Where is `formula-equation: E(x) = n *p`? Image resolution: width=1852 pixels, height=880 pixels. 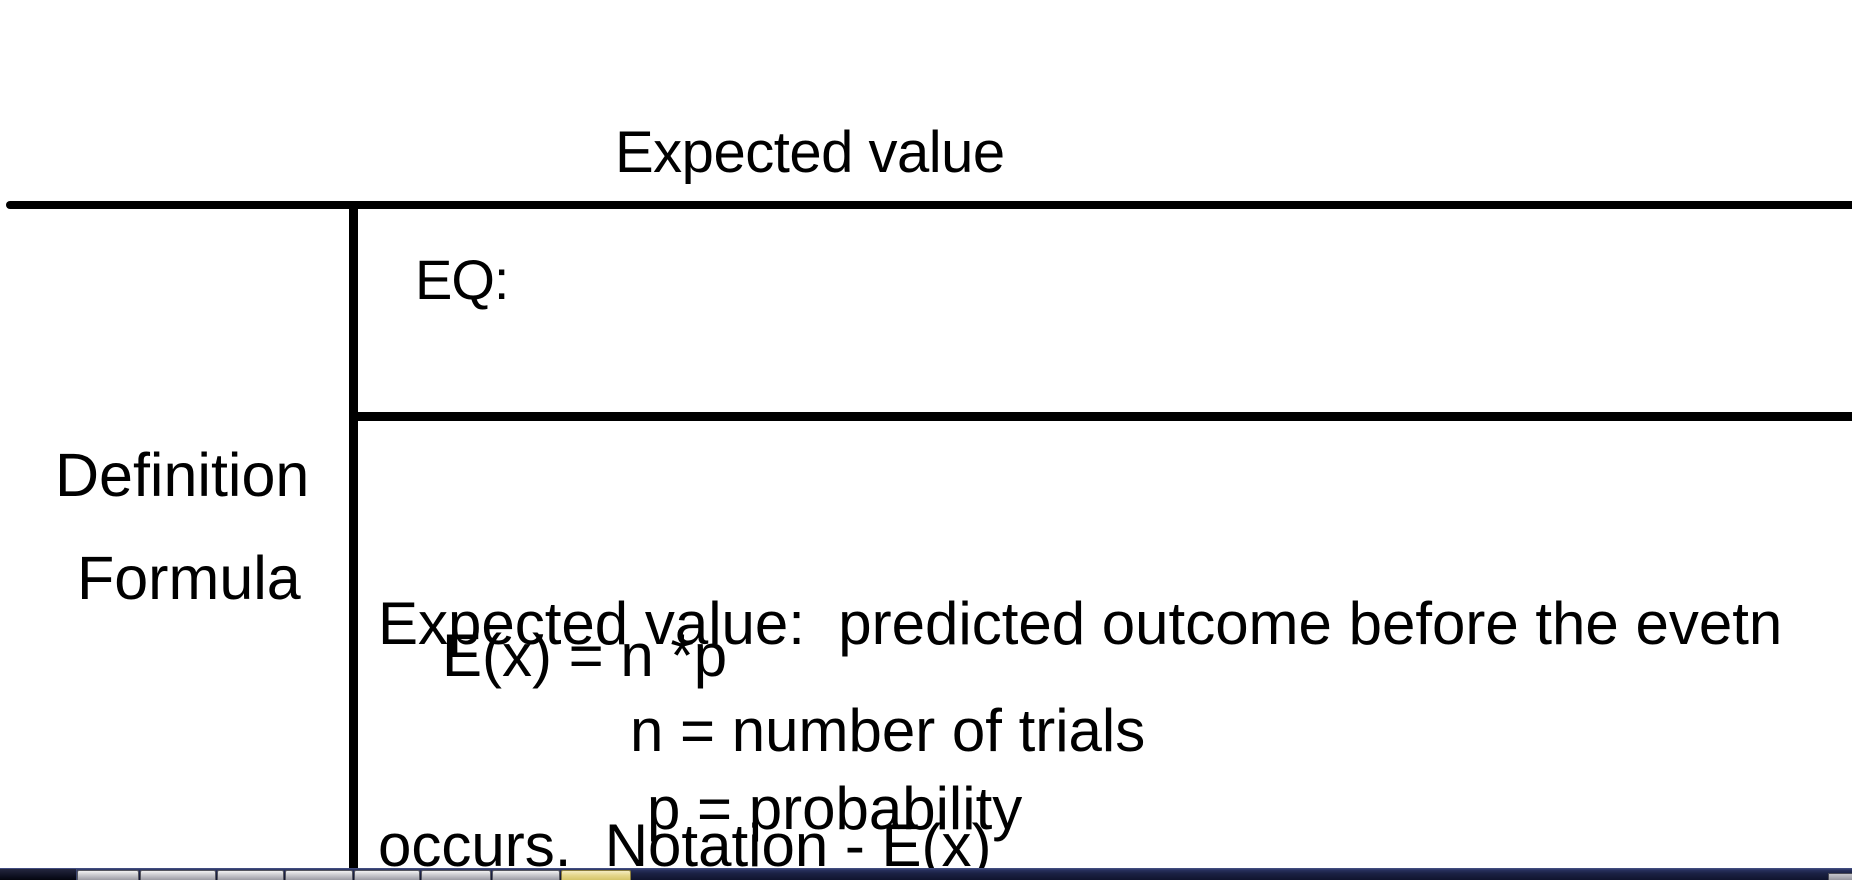 formula-equation: E(x) = n *p is located at coordinates (585, 655).